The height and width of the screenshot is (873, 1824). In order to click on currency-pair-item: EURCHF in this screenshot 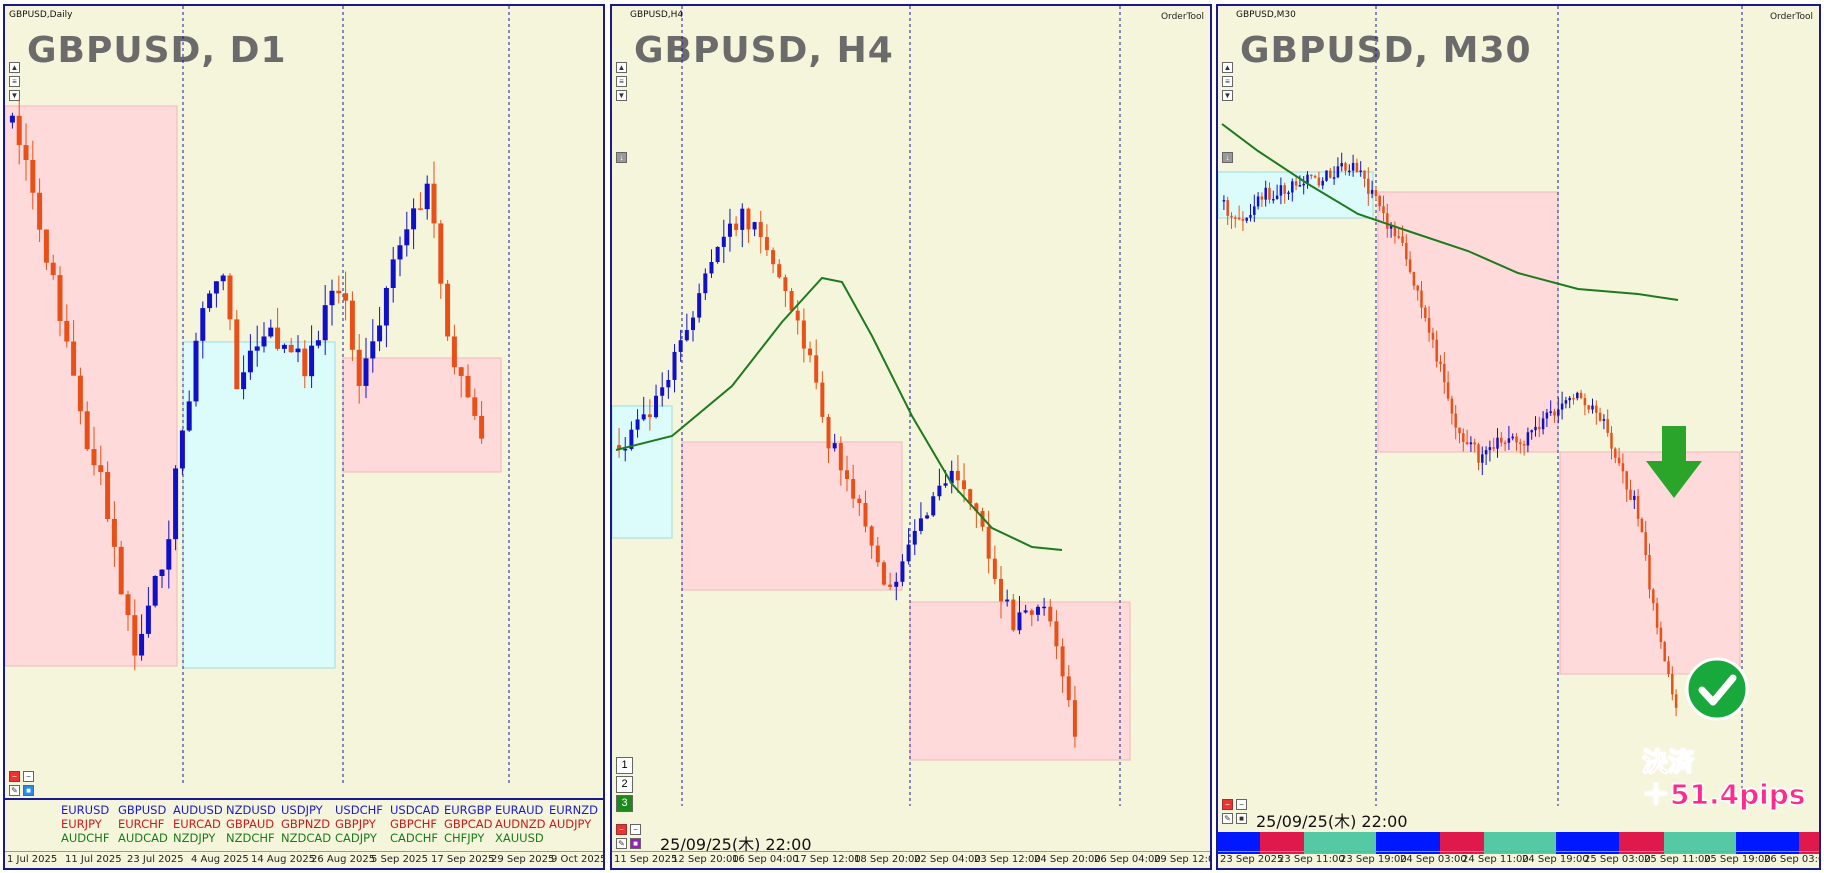, I will do `click(141, 824)`.